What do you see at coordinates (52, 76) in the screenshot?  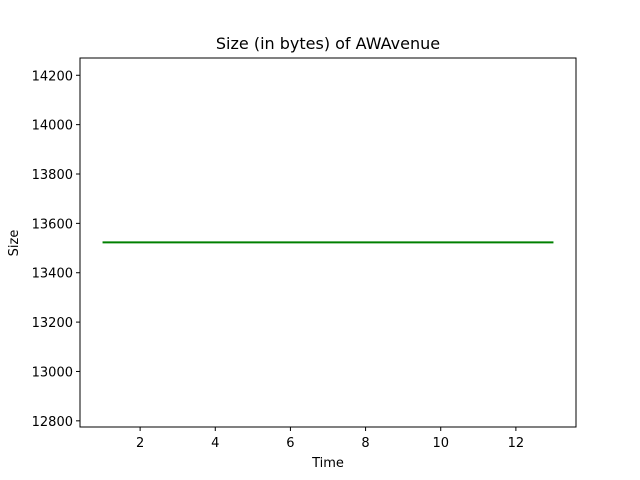 I see `y-tick-label: 14200` at bounding box center [52, 76].